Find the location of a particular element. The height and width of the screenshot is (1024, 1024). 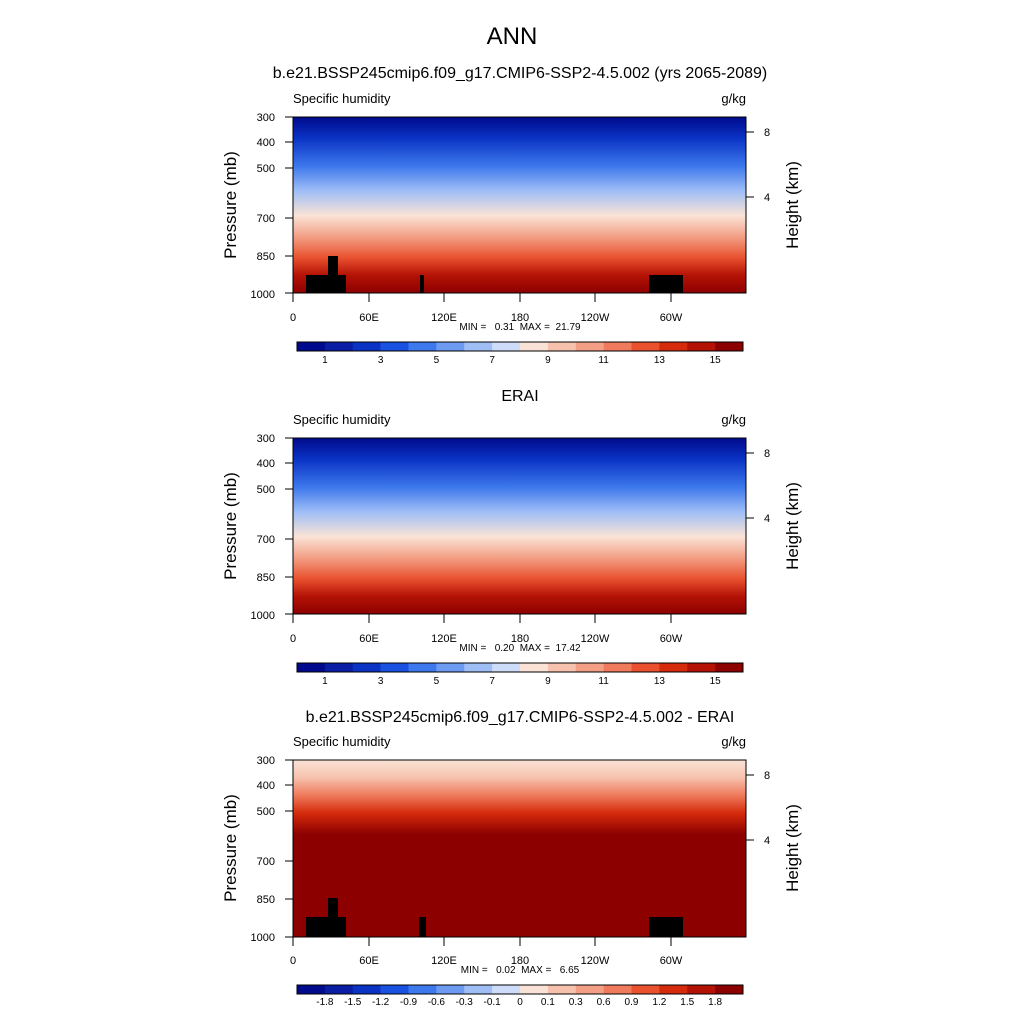

colorbar-frame is located at coordinates (520, 989).